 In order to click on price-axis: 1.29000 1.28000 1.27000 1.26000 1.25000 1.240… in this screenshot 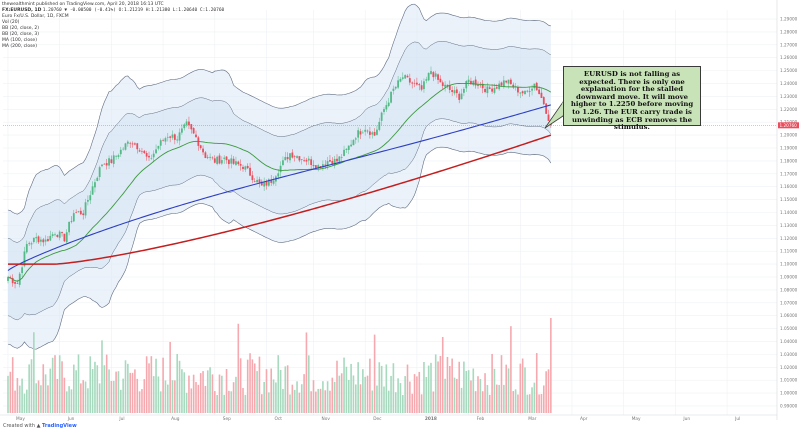, I will do `click(787, 210)`.